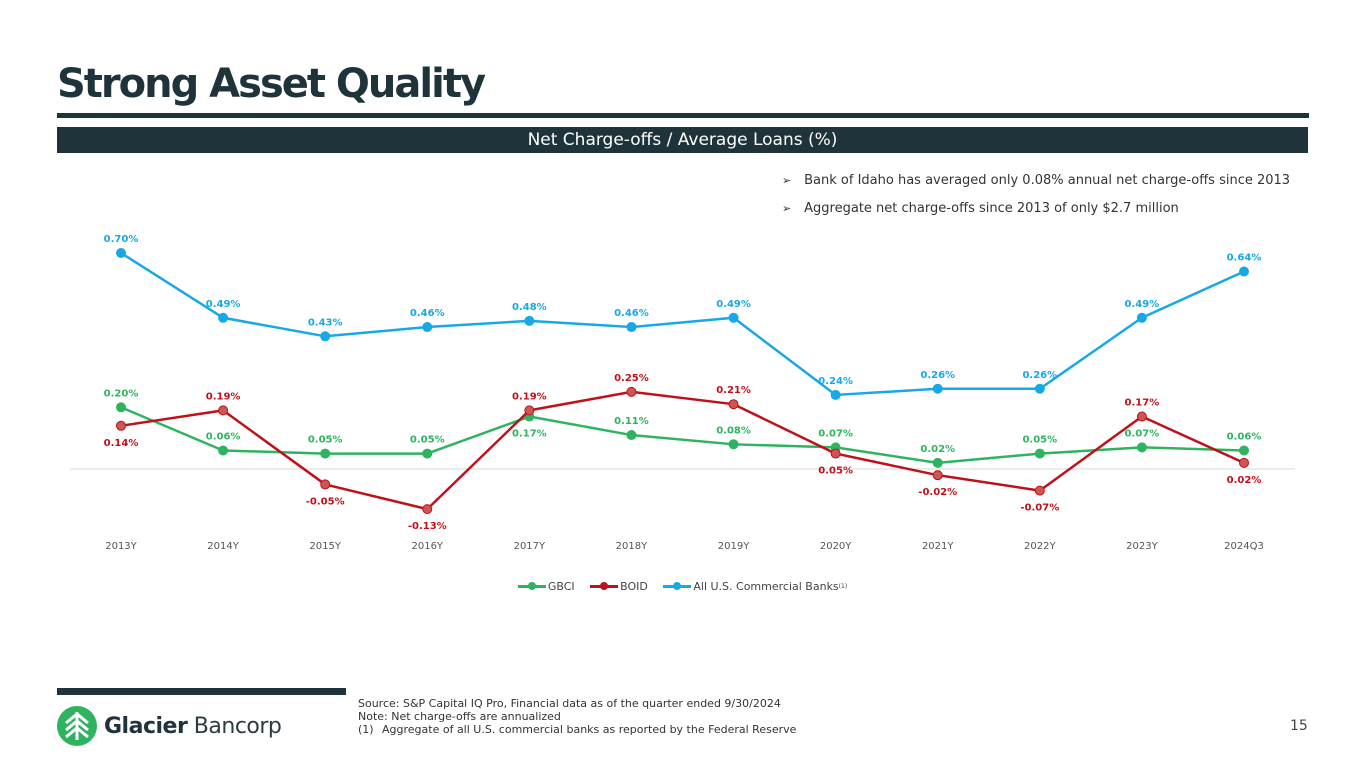 The height and width of the screenshot is (768, 1365). What do you see at coordinates (366, 729) in the screenshot?
I see `footnote-number: (1)` at bounding box center [366, 729].